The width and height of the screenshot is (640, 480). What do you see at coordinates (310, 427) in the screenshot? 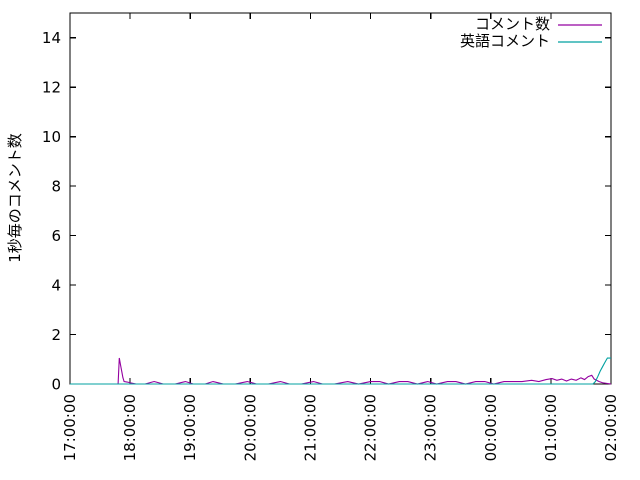
I see `x-tick-label: 21:00:00` at bounding box center [310, 427].